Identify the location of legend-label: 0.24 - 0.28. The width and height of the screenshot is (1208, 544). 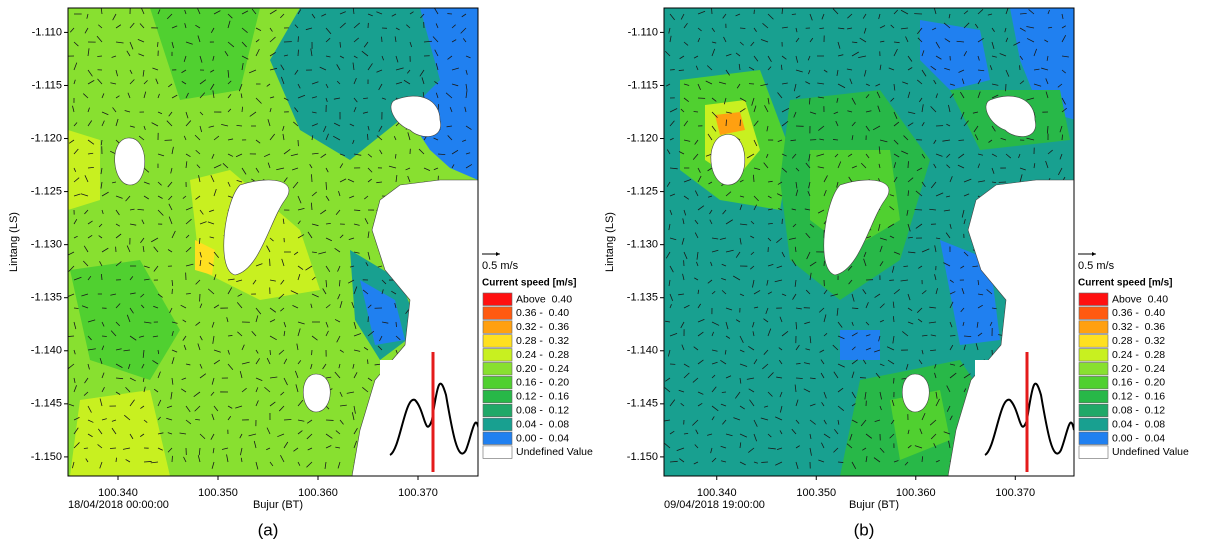
(542, 355).